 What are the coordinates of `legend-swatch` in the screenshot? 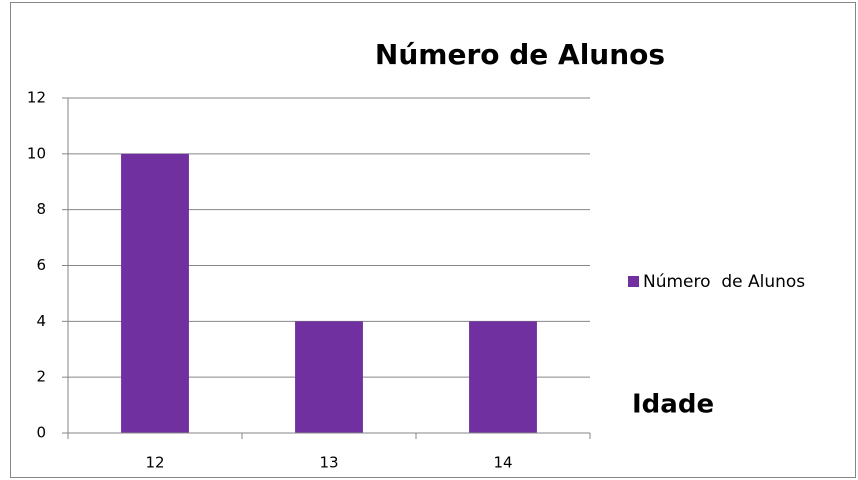 It's located at (633, 281).